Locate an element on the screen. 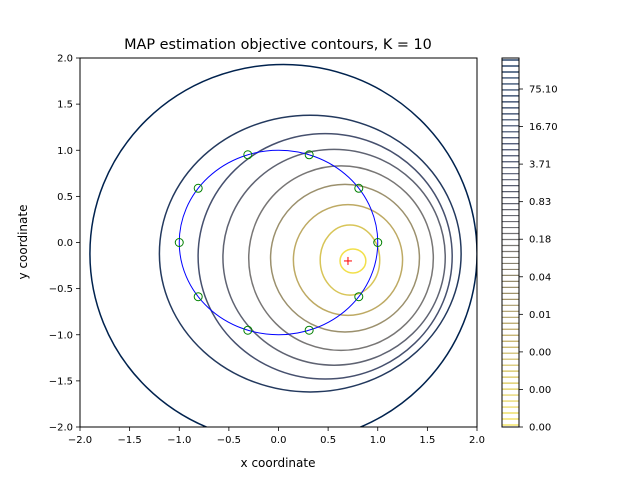  y-tick-label: 0.0 is located at coordinates (65, 243).